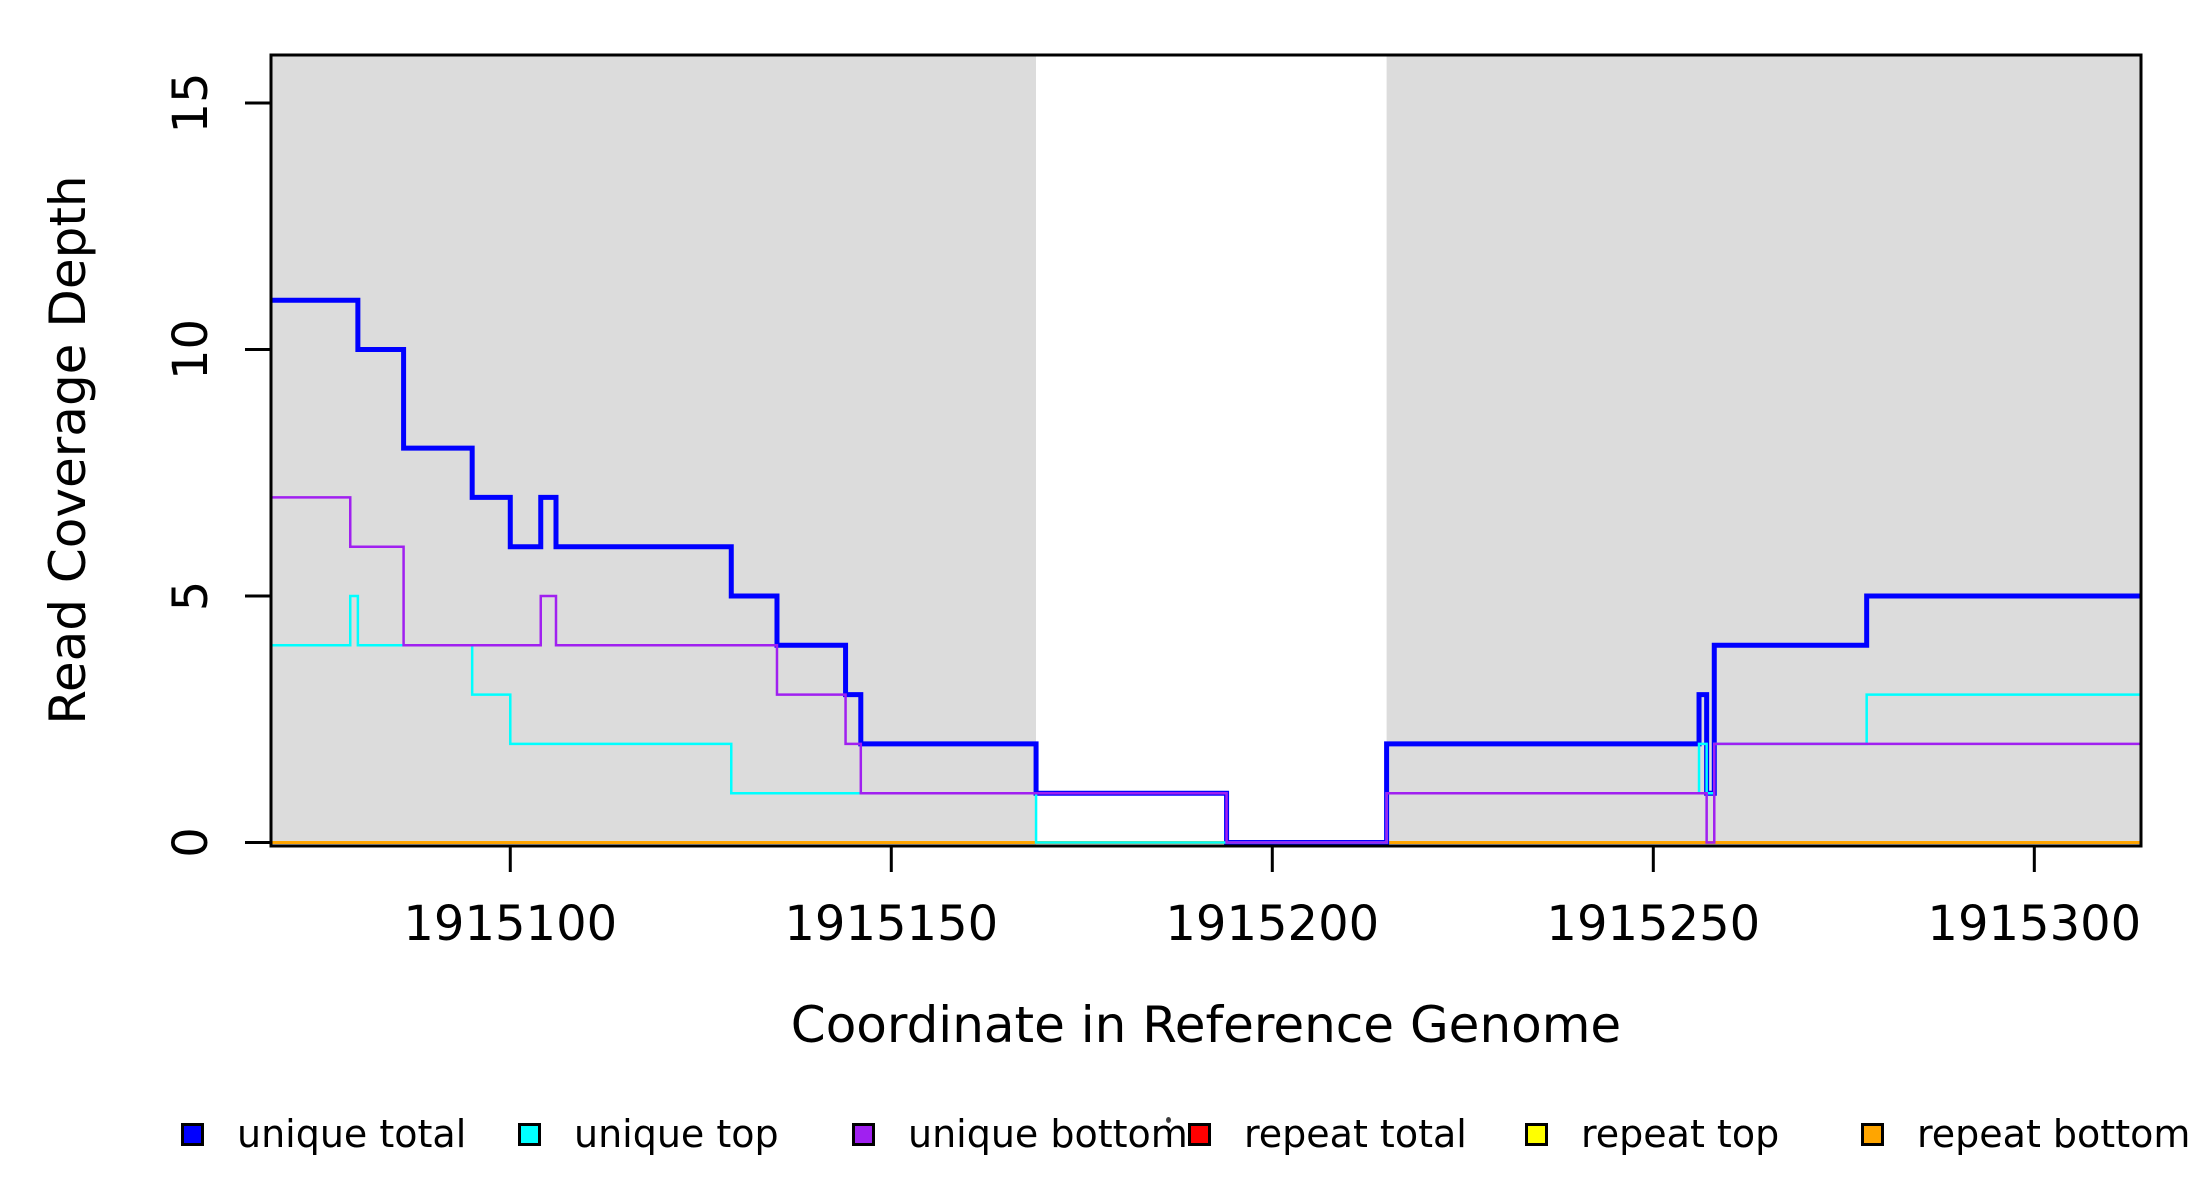 The image size is (2200, 1200). I want to click on x-tick-label: 1915150, so click(891, 924).